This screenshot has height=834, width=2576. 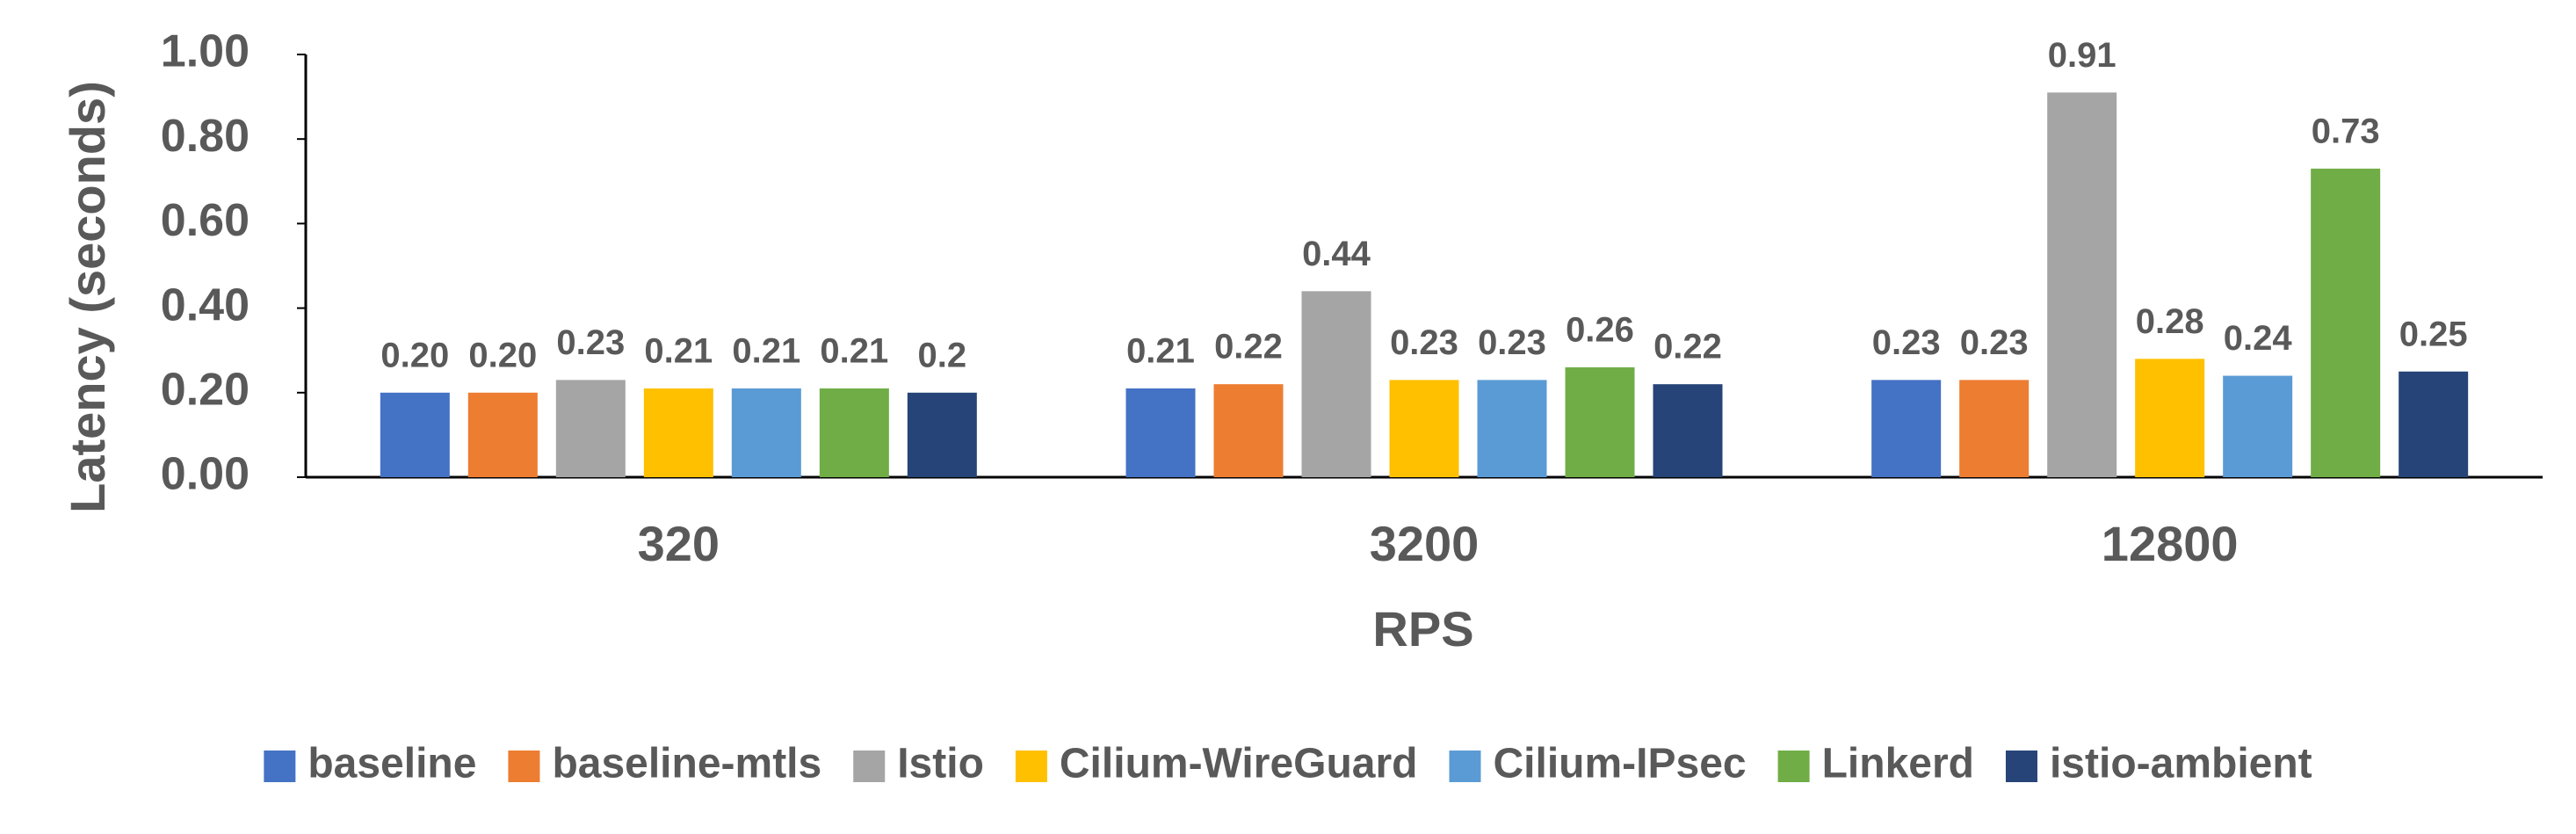 What do you see at coordinates (1425, 543) in the screenshot?
I see `x-tick-label: 3200` at bounding box center [1425, 543].